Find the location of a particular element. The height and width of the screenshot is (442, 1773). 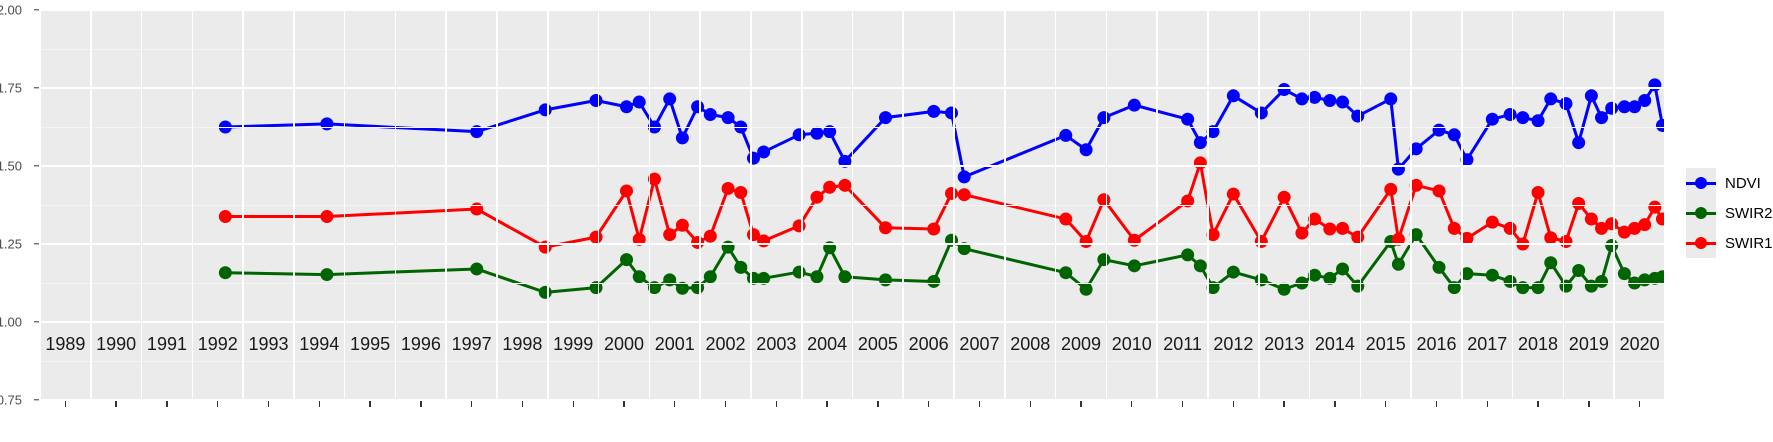

y-axis-tick-label: 1.25 is located at coordinates (11, 244).